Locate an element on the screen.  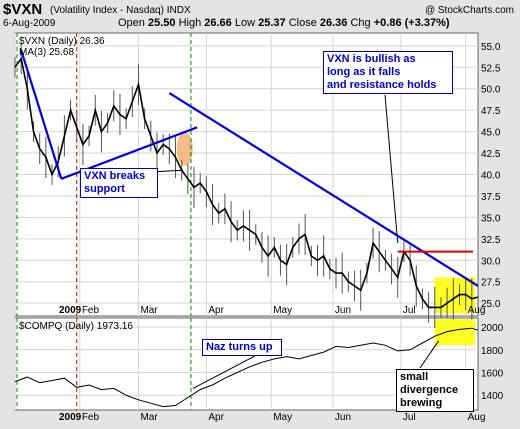
chg-value: +0.86 (+3.37%) is located at coordinates (411, 23).